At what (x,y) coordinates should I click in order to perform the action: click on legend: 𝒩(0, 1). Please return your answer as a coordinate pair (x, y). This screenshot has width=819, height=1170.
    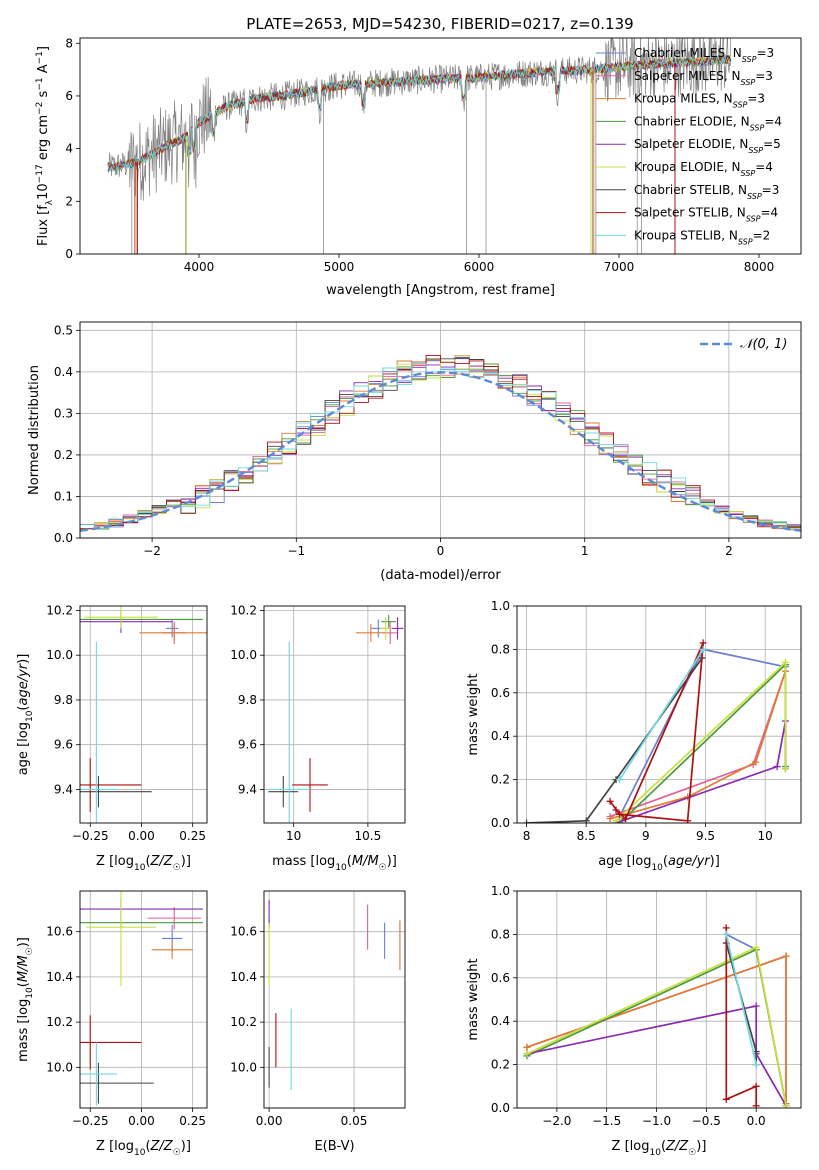
    Looking at the image, I should click on (743, 344).